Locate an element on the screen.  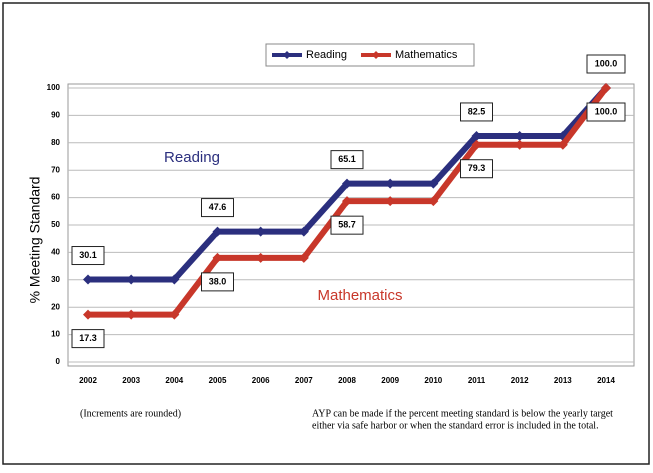
x-tick-label: 2007 is located at coordinates (304, 380).